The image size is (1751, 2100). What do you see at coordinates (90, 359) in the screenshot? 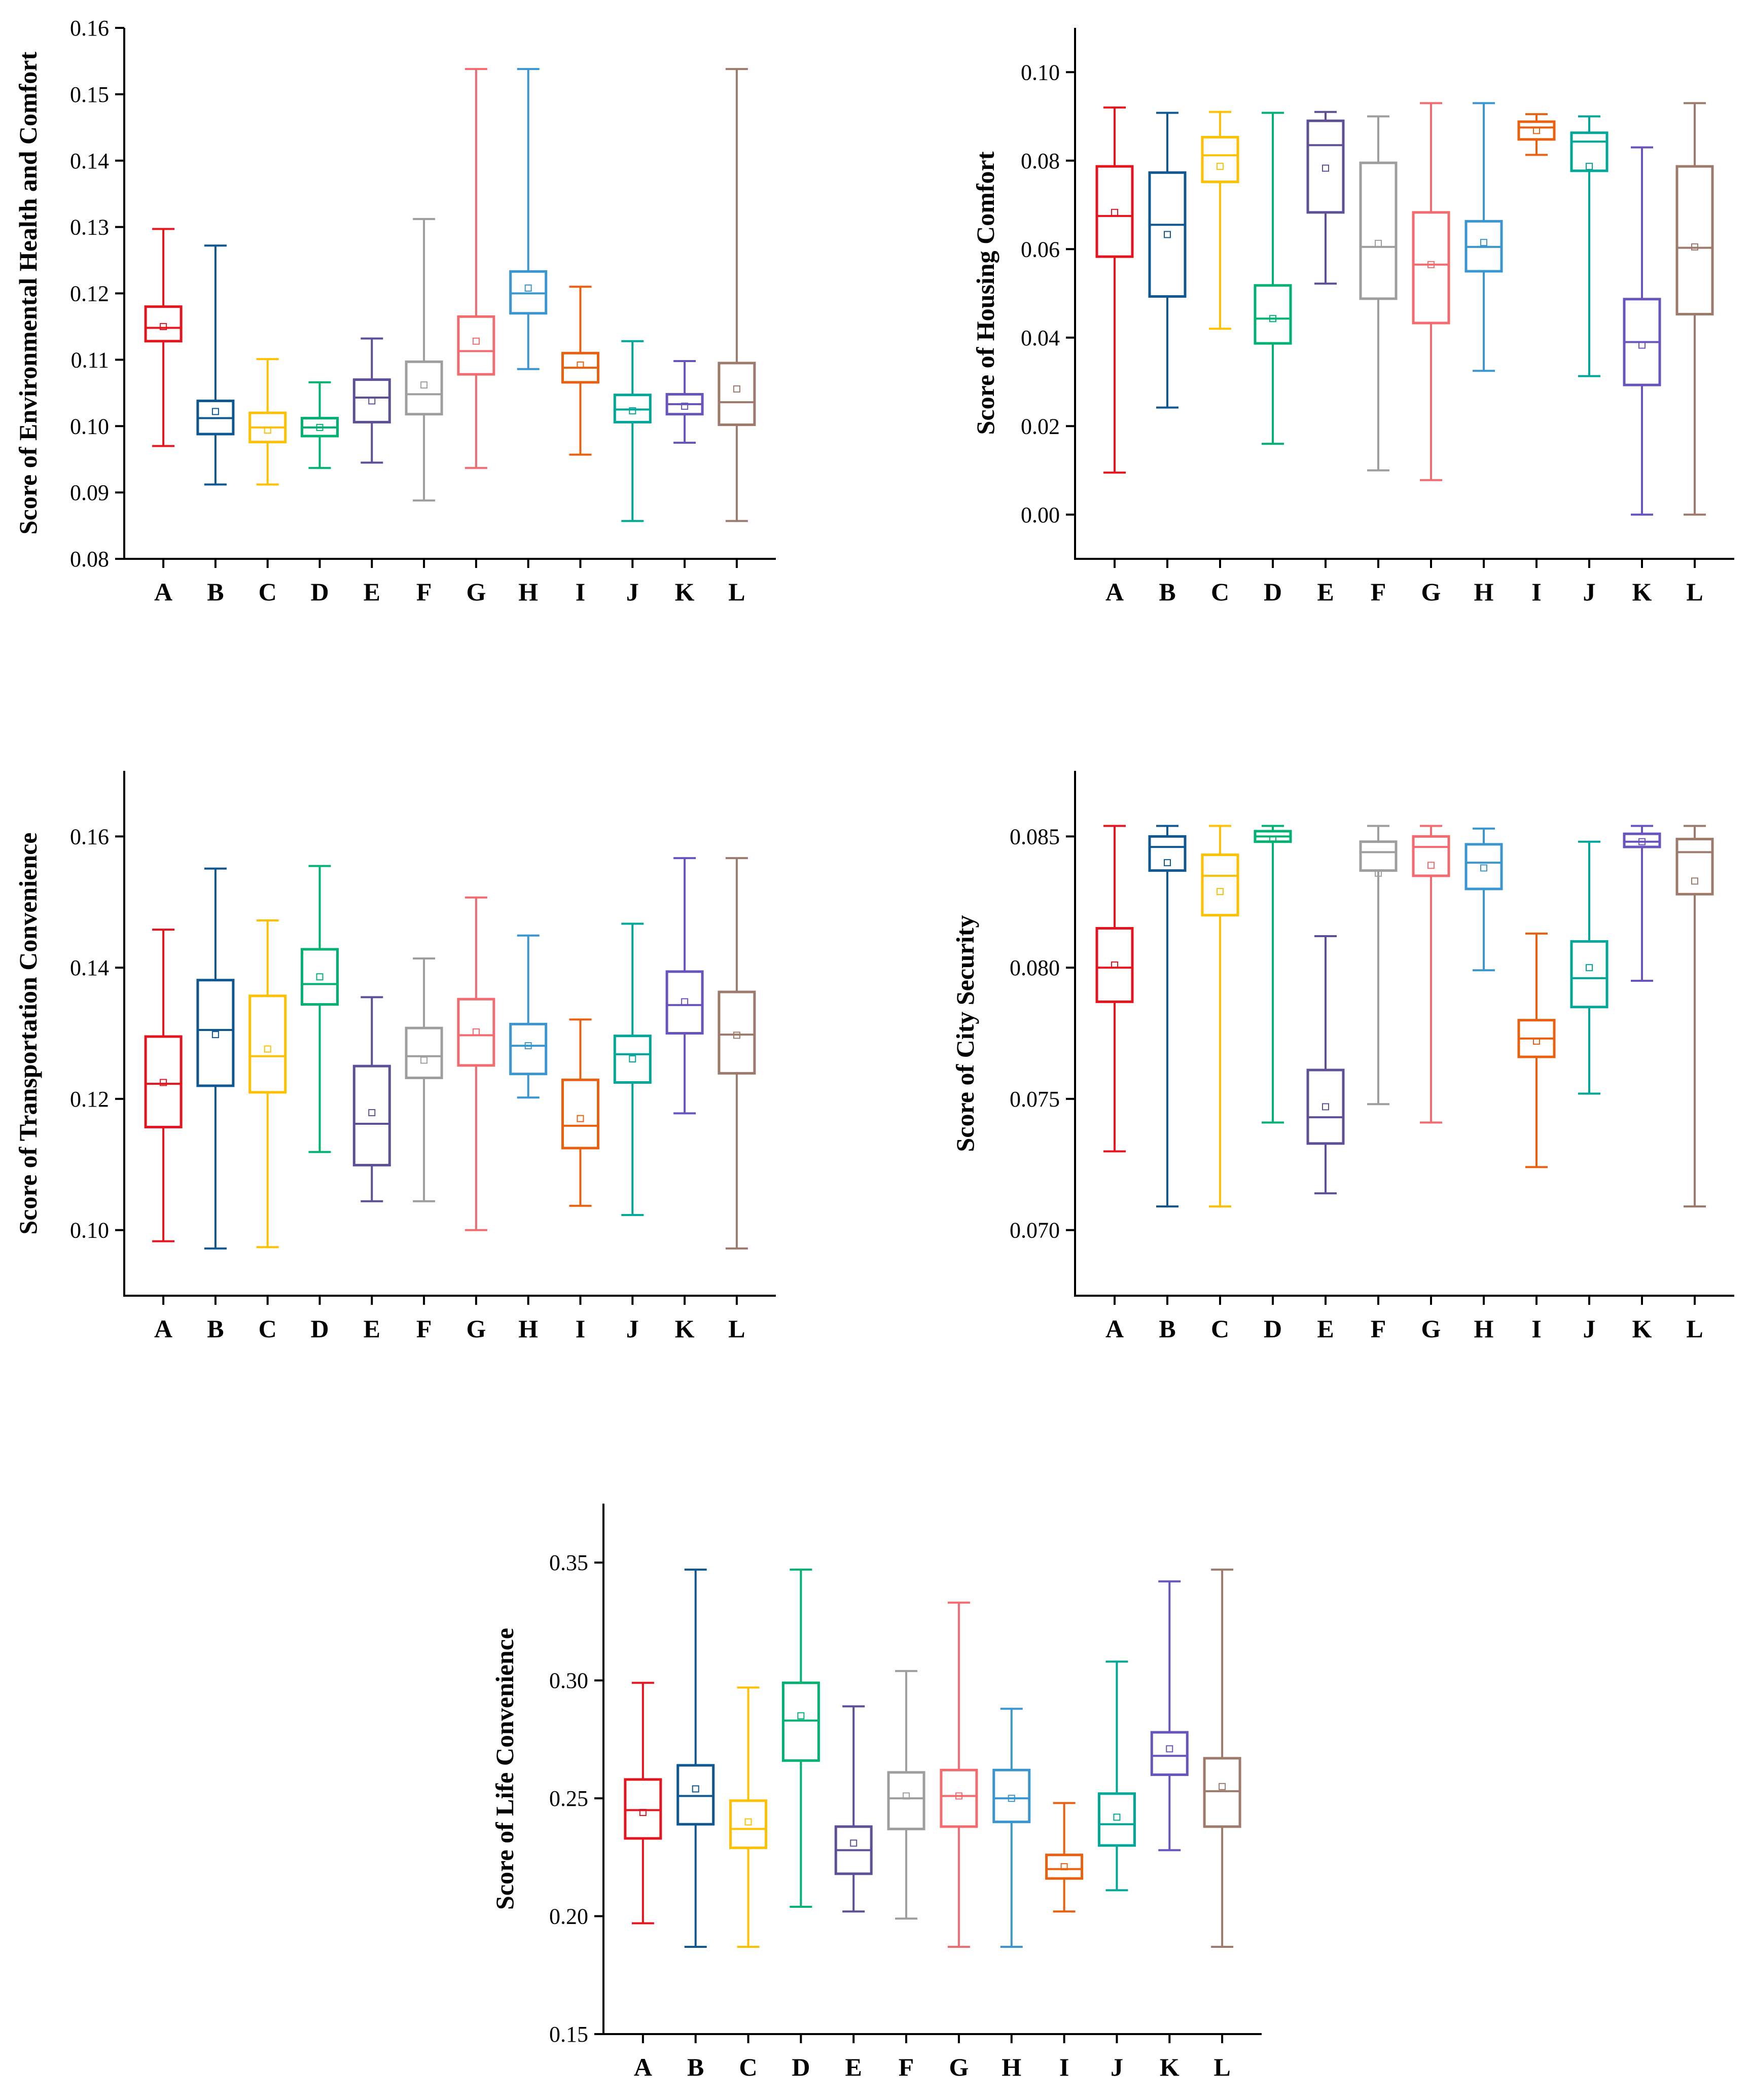
I see `y-tick-label: 0.11` at bounding box center [90, 359].